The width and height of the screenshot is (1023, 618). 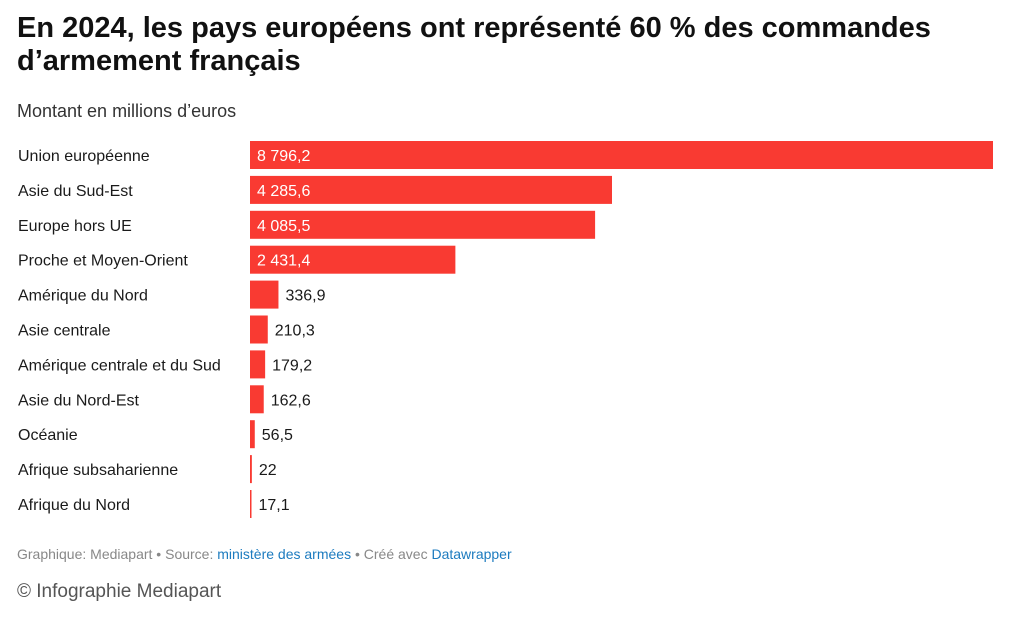 What do you see at coordinates (295, 331) in the screenshot?
I see `value-label: 210,3` at bounding box center [295, 331].